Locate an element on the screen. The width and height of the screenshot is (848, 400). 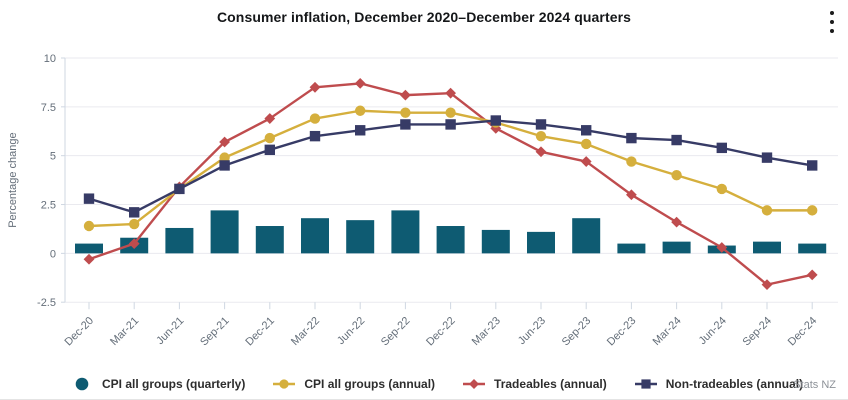
x-tick-label: Jun-23 is located at coordinates (532, 331).